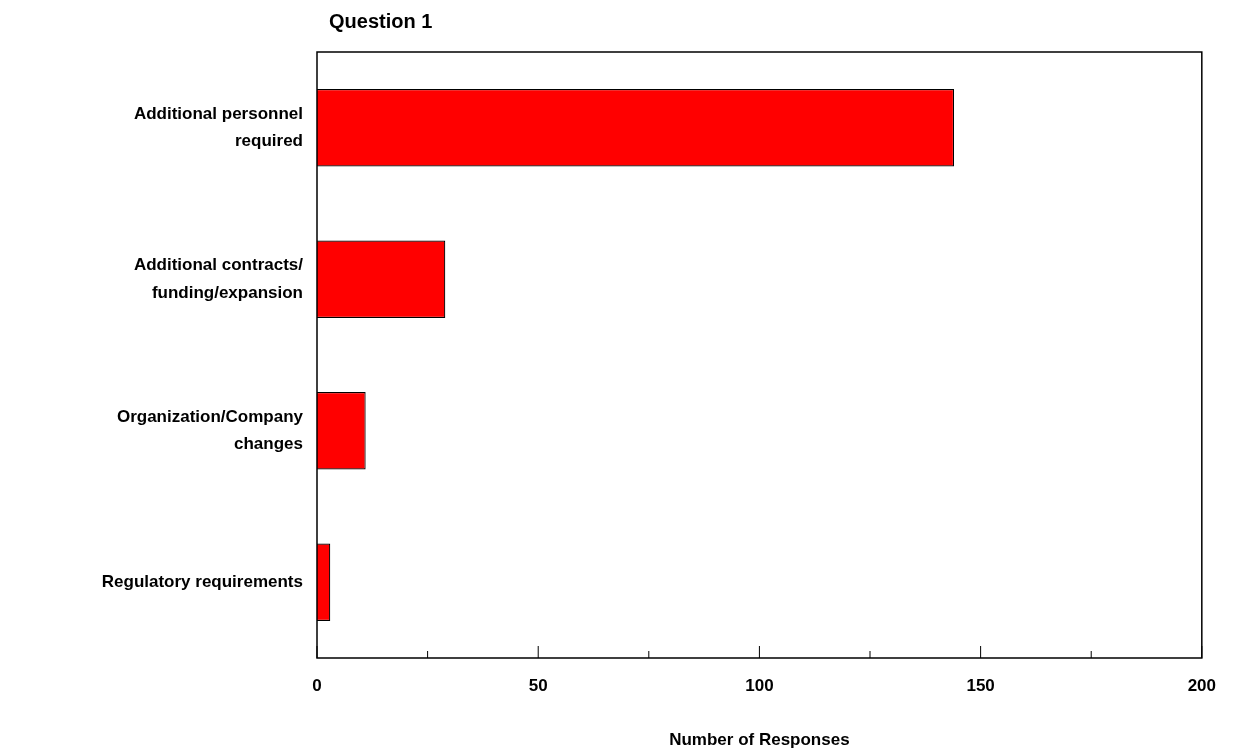  What do you see at coordinates (759, 740) in the screenshot?
I see `x-axis-title: Number of Responses` at bounding box center [759, 740].